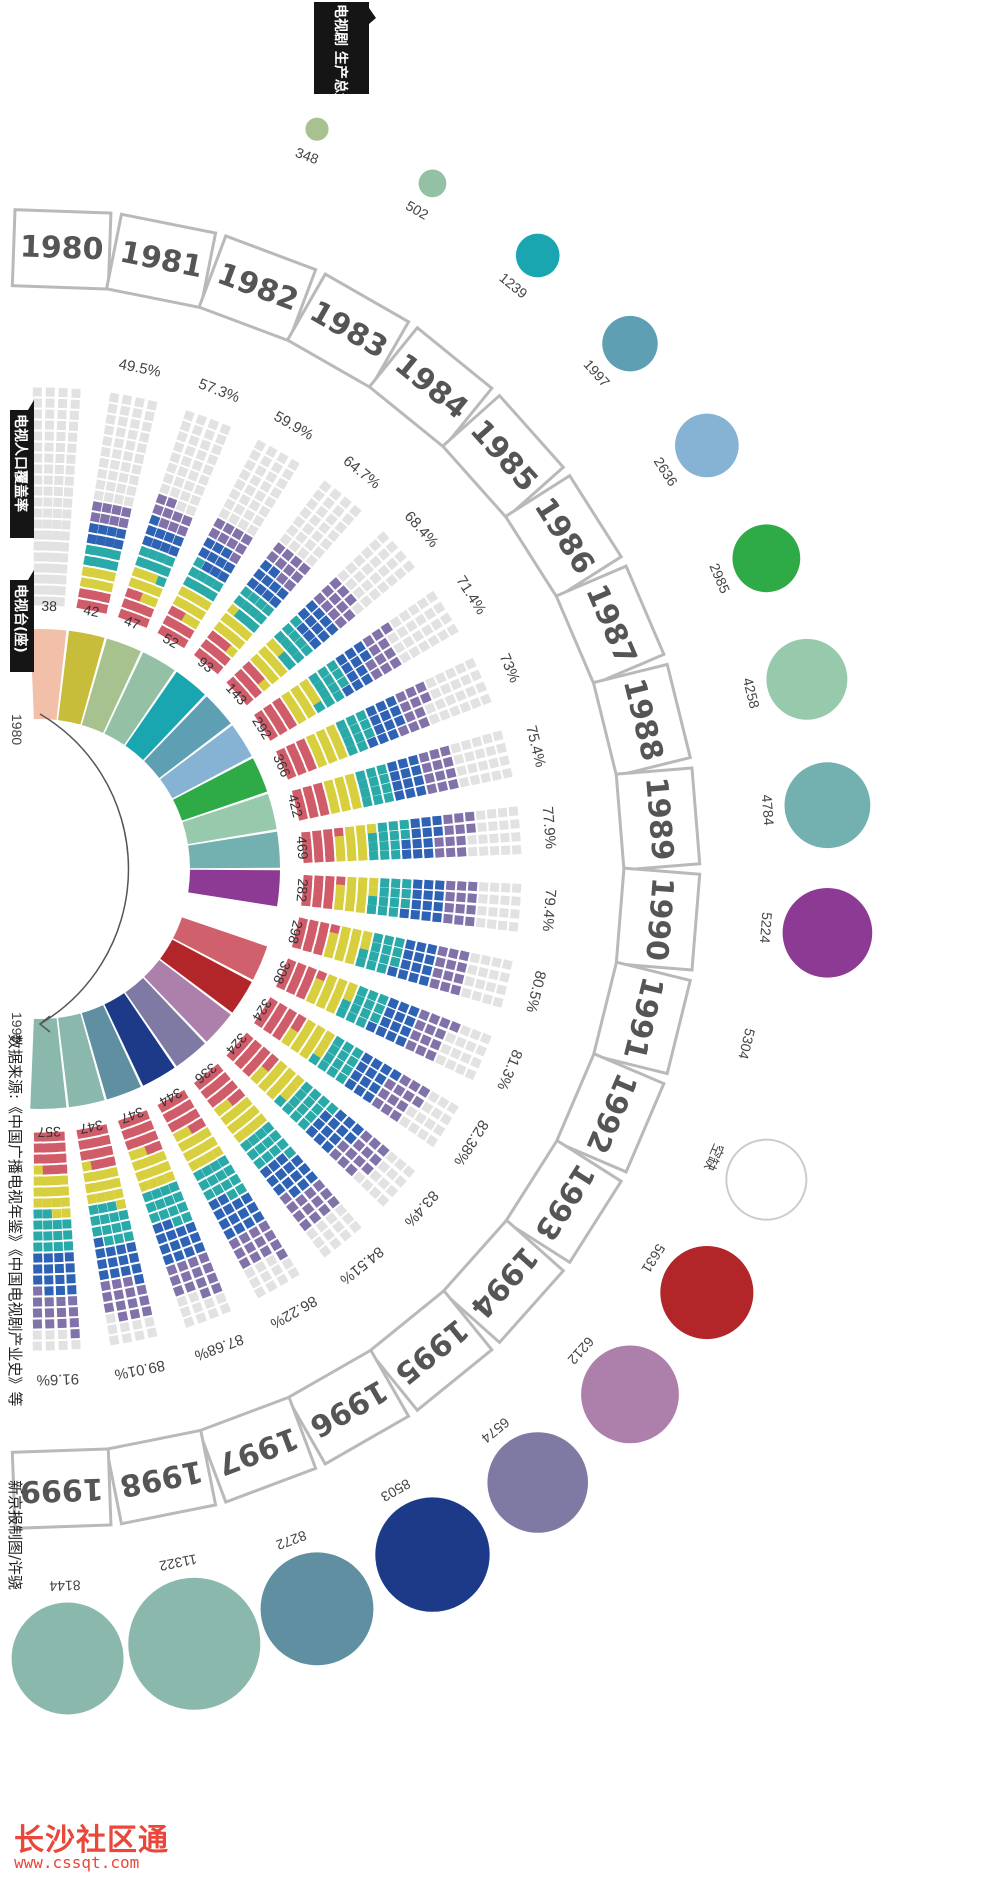 The width and height of the screenshot is (1000, 1879). What do you see at coordinates (751, 693) in the screenshot?
I see `production-value-label: 4258` at bounding box center [751, 693].